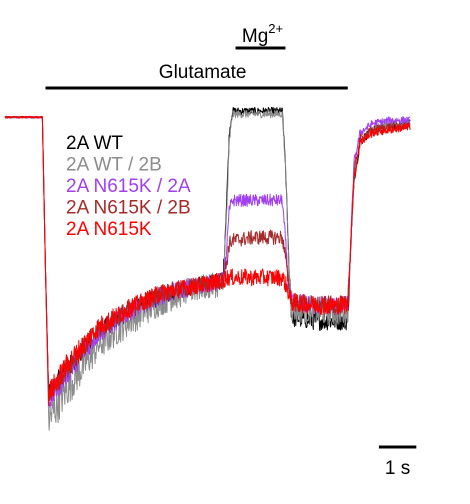 The height and width of the screenshot is (504, 470). Describe the element at coordinates (275, 28) in the screenshot. I see `mg-label-superscript: 2+` at that location.